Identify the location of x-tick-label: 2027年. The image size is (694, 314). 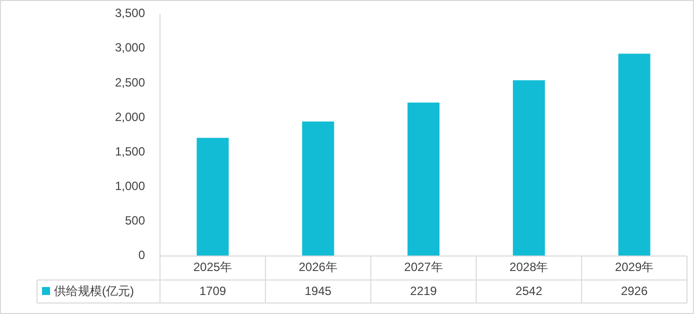
(423, 267).